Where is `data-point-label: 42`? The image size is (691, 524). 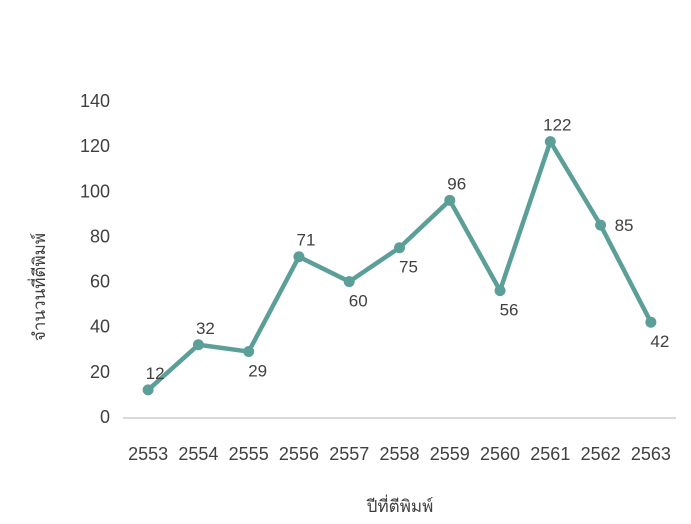
data-point-label: 42 is located at coordinates (659, 341).